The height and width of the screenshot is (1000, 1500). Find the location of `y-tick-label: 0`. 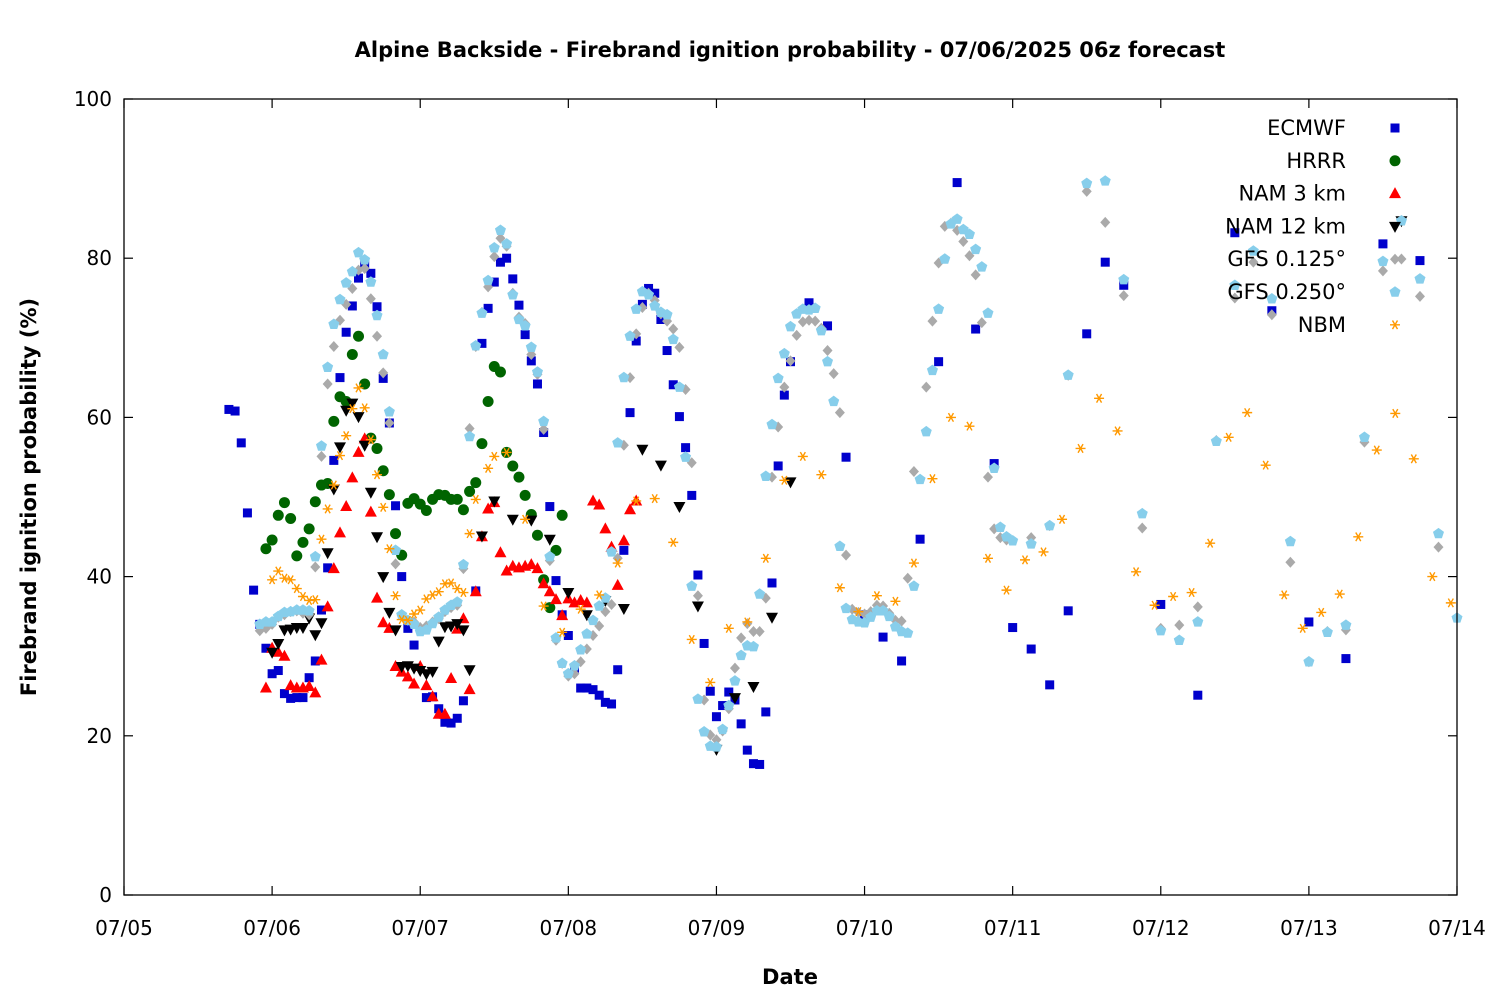

y-tick-label: 0 is located at coordinates (105, 895).